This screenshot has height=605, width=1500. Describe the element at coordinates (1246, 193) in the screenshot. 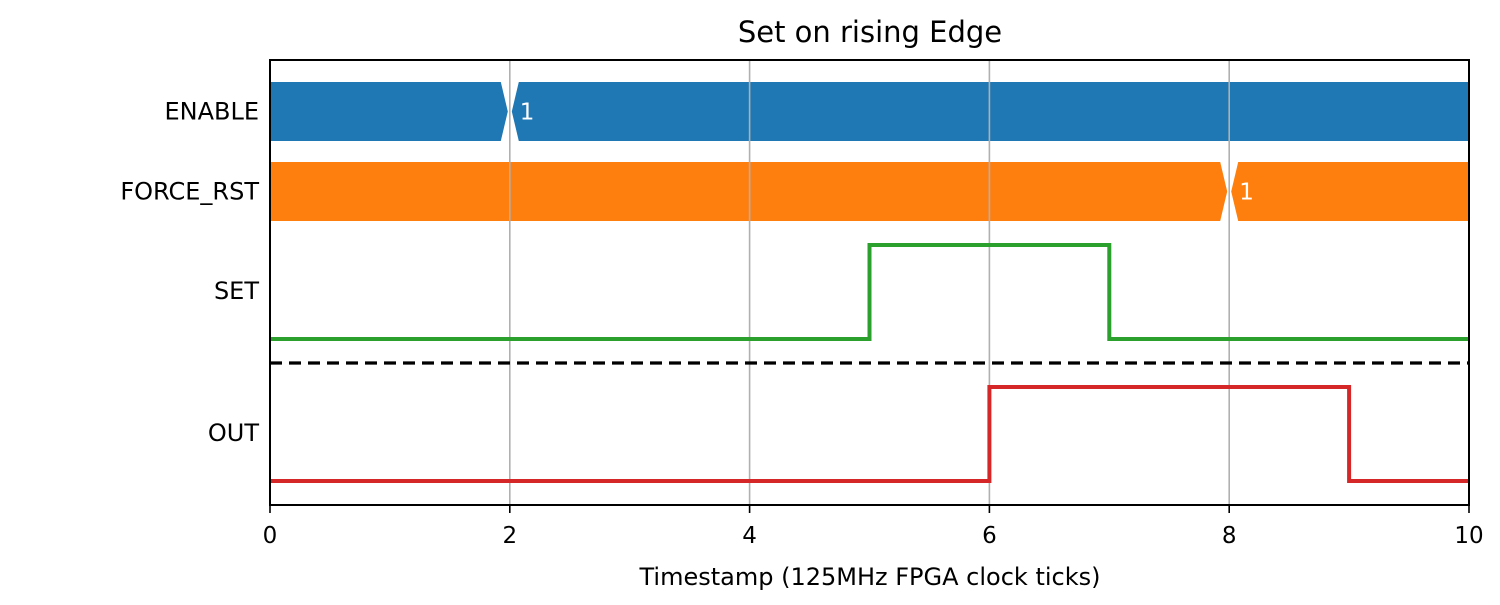

I see `force-rst-value-label-0: 1` at that location.